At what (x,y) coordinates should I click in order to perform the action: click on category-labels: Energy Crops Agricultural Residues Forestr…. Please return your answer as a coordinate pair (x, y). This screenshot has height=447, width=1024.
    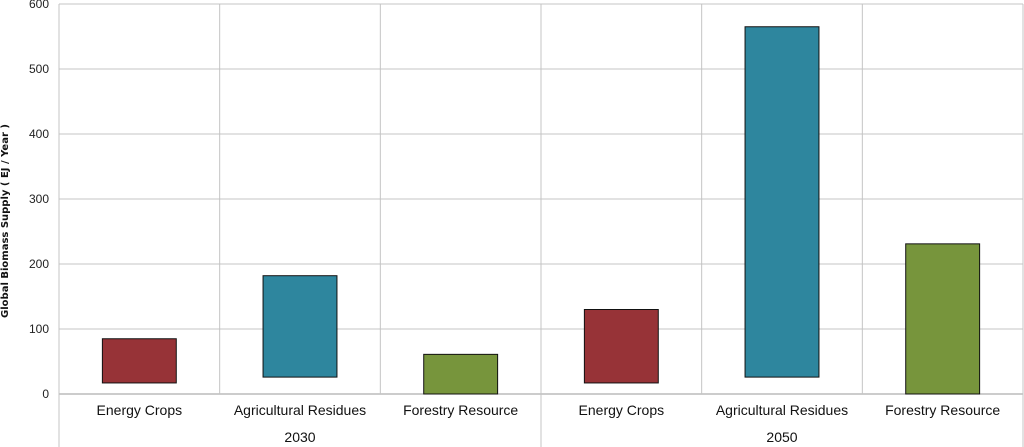
    Looking at the image, I should click on (549, 410).